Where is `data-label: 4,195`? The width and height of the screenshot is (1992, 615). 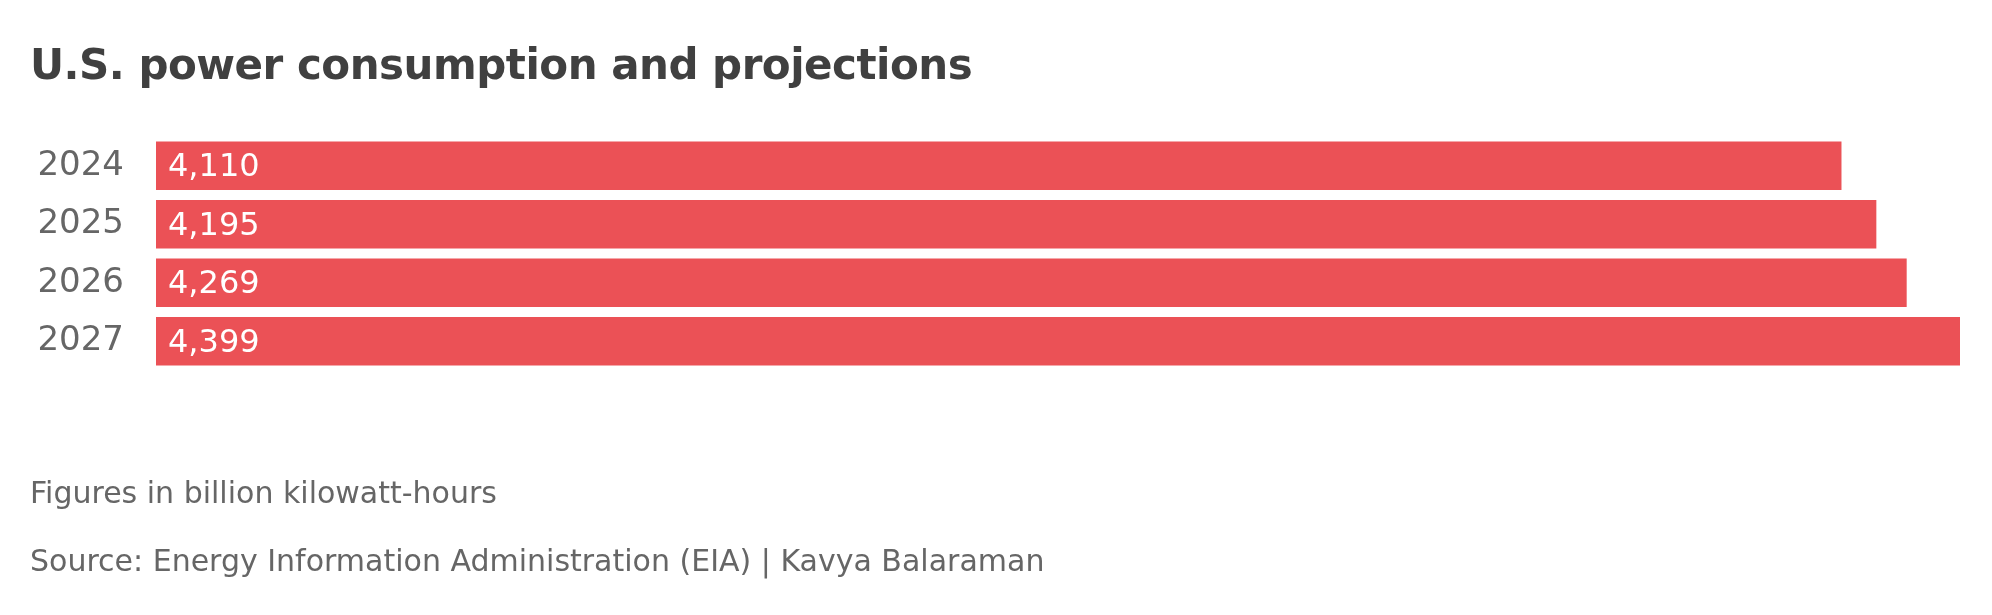 data-label: 4,195 is located at coordinates (214, 223).